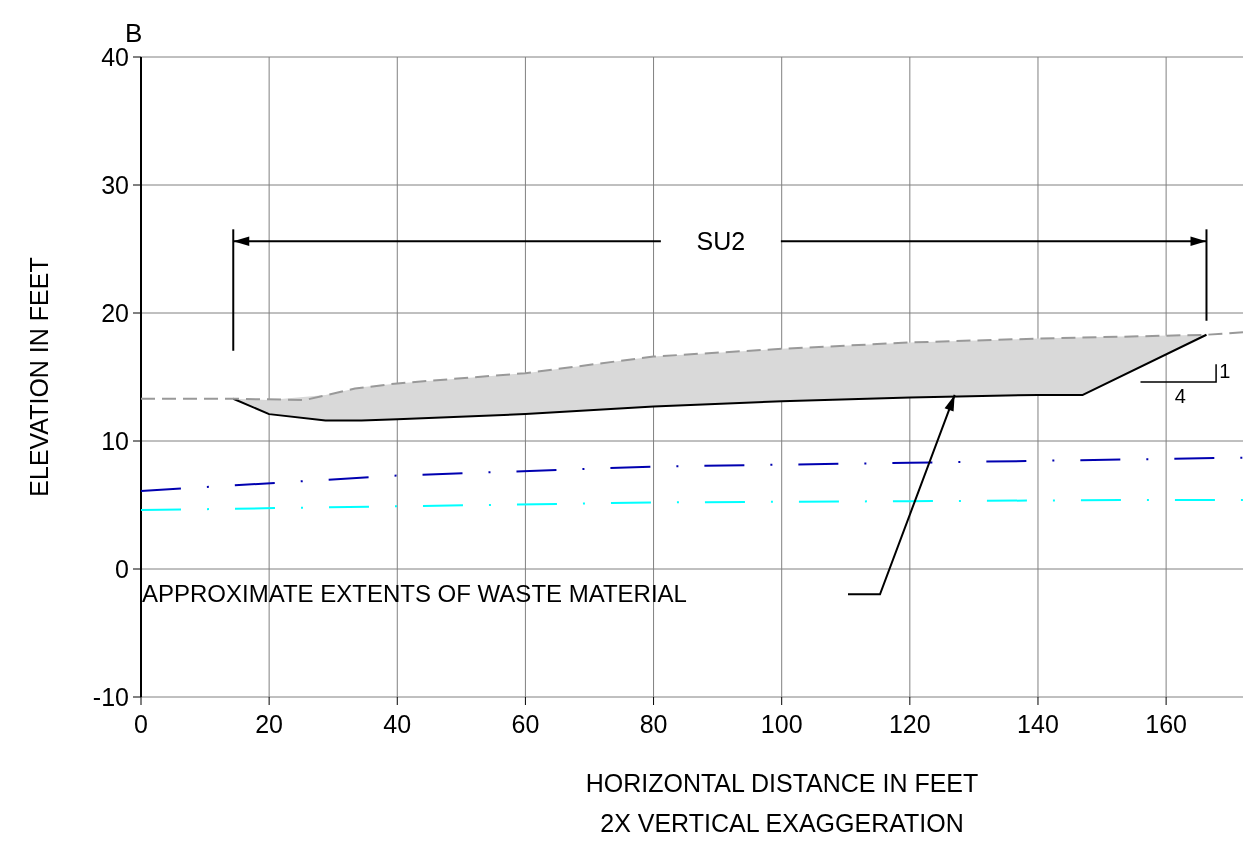  I want to click on x-axis-title: HORIZONTAL DISTANCE IN FEET, so click(782, 783).